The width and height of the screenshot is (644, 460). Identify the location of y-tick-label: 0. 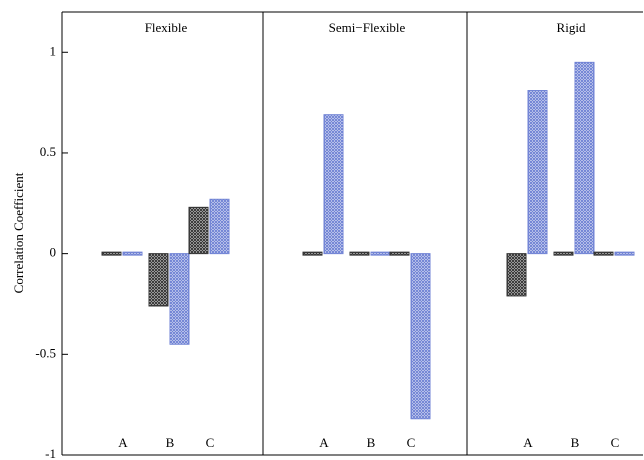
(53, 252).